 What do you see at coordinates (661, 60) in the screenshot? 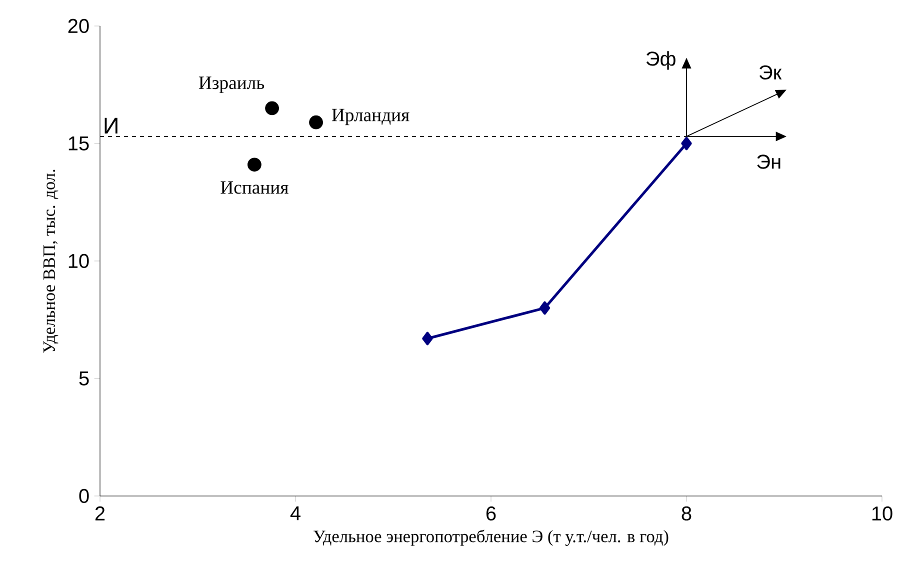
I see `annotation: Эф` at bounding box center [661, 60].